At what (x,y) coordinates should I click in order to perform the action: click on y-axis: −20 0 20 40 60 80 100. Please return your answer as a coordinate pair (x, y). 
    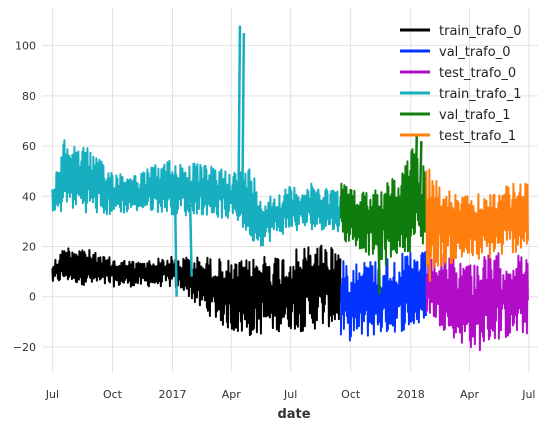
    Looking at the image, I should click on (24, 197).